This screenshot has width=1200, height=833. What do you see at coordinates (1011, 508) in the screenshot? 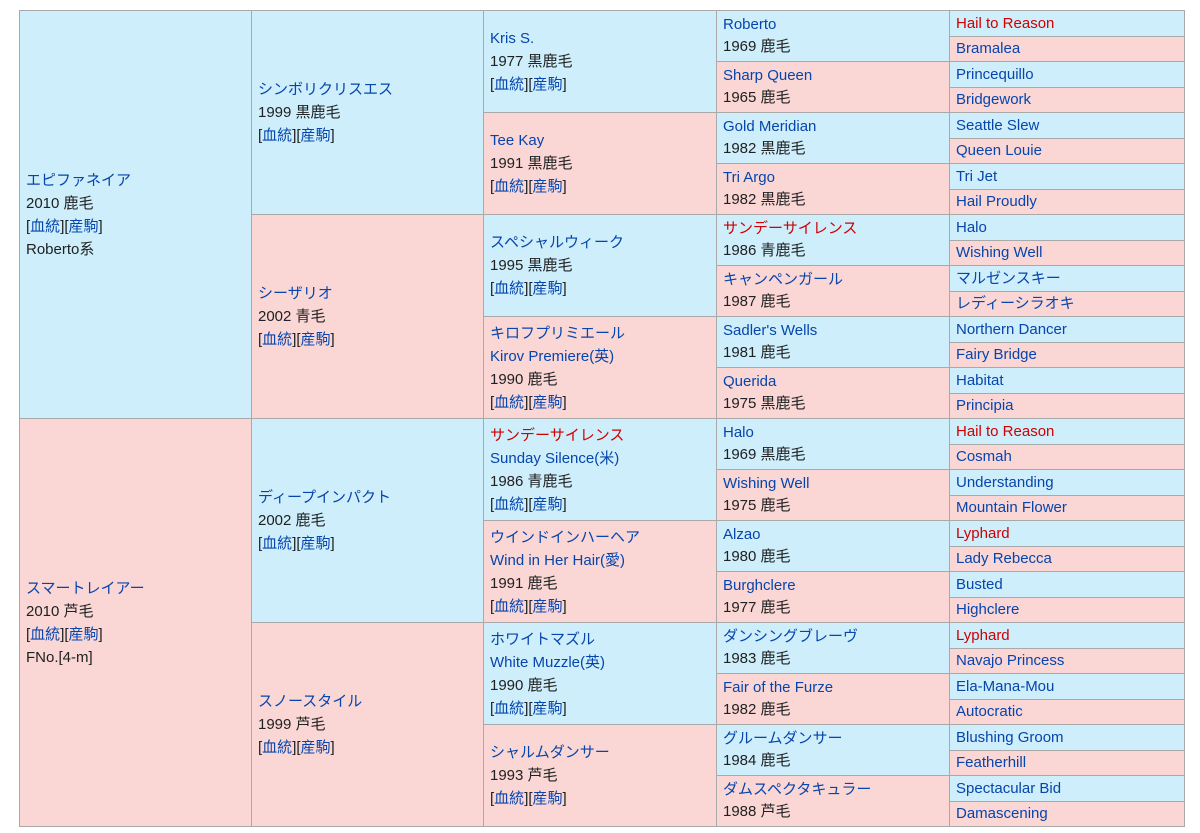
I see `horse-name-link: Mountain Flower` at bounding box center [1011, 508].